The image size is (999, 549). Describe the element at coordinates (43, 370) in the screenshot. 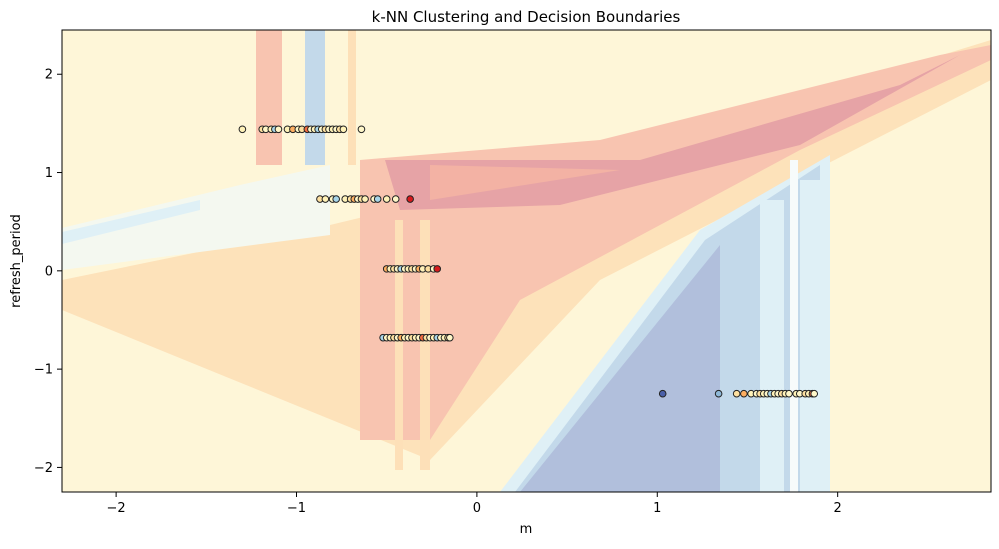

I see `y-tick-label: −1` at that location.